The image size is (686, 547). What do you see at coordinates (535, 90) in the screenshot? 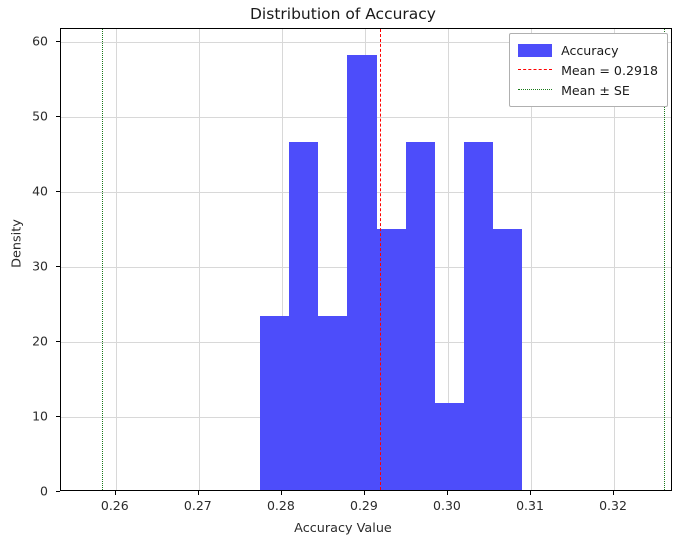
I see `legend-dotted-icon` at bounding box center [535, 90].